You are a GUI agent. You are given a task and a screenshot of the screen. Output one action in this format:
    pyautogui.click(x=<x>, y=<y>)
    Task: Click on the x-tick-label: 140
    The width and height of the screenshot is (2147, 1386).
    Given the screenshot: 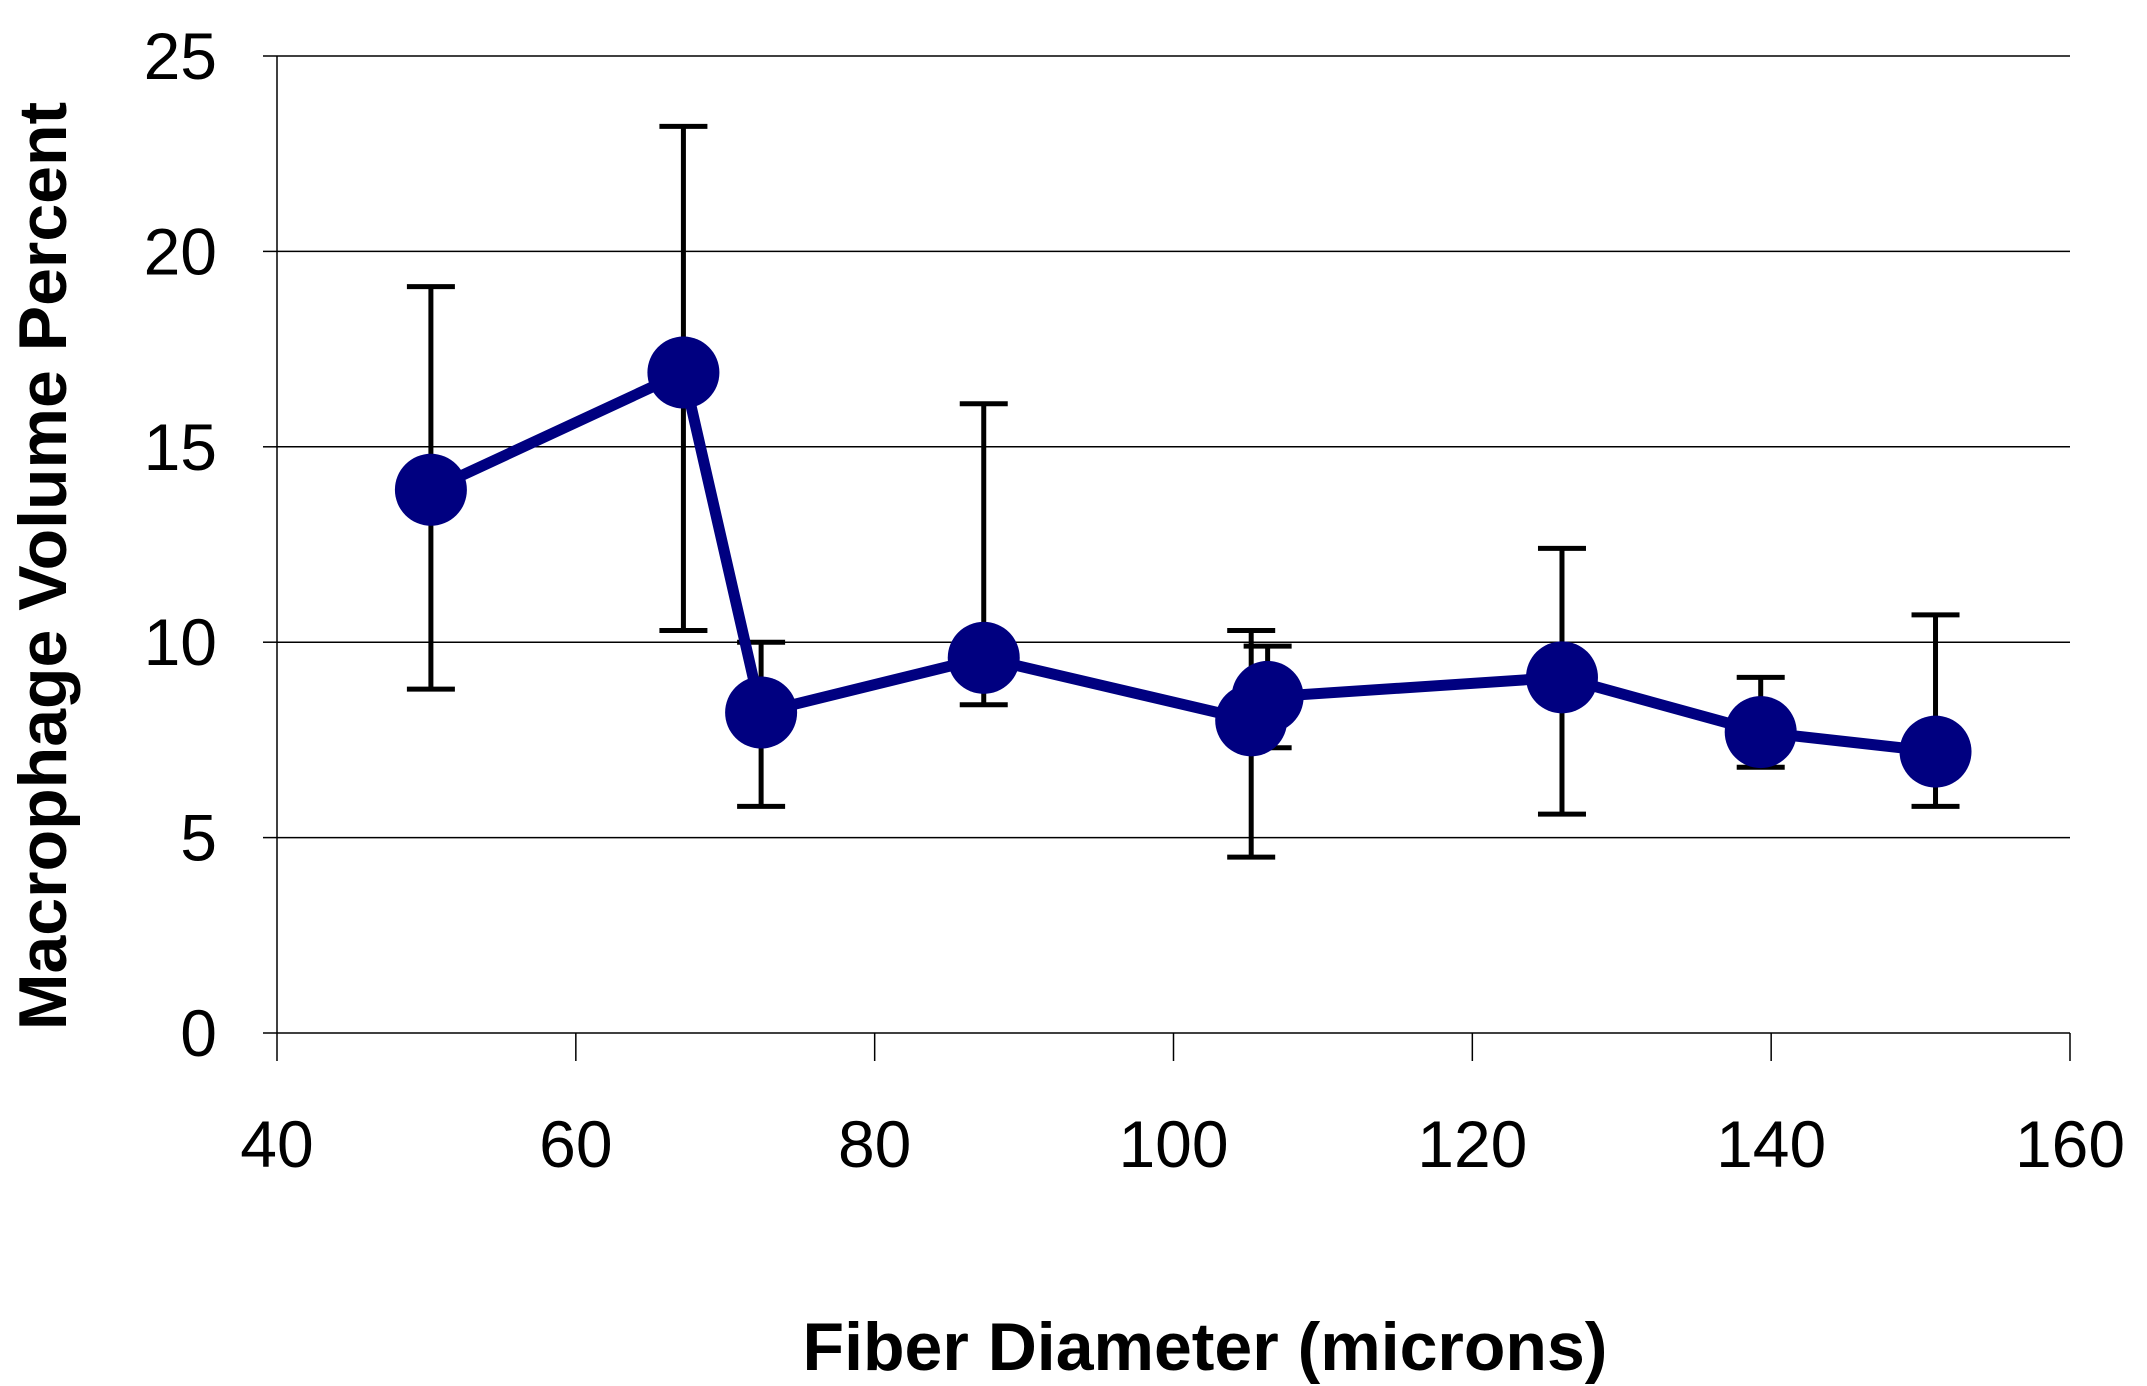 What is the action you would take?
    pyautogui.click(x=1771, y=1144)
    